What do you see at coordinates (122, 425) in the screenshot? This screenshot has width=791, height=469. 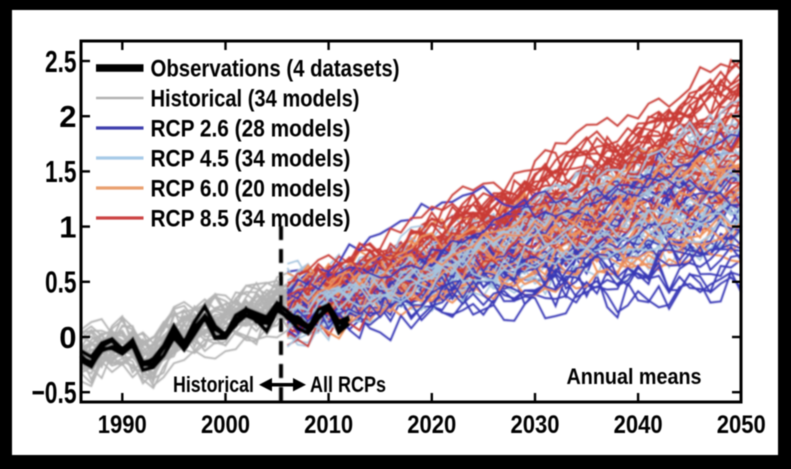 I see `svg-text: 1990` at bounding box center [122, 425].